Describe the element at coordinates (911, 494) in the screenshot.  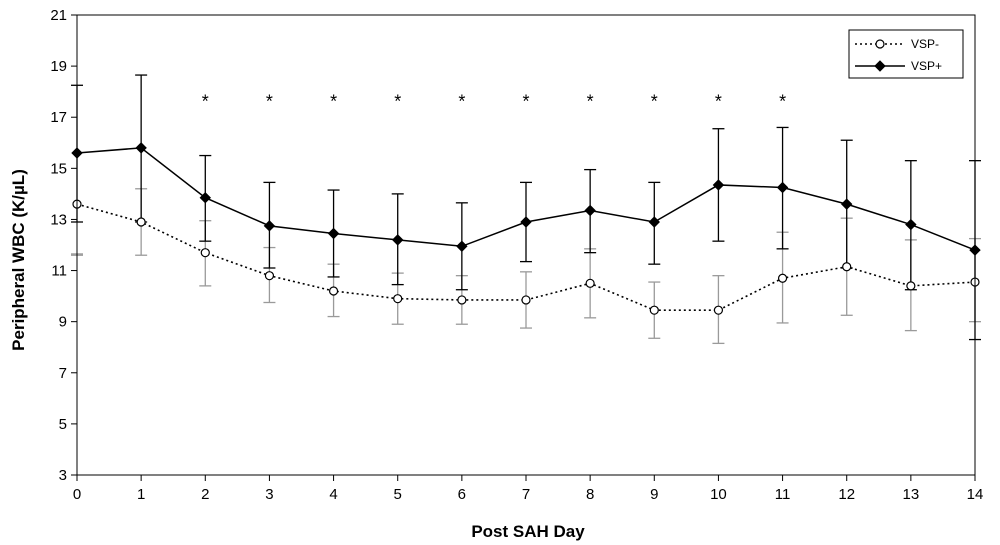
I see `x-tick-label: 13` at that location.